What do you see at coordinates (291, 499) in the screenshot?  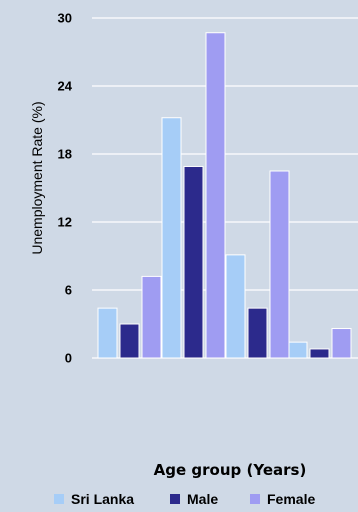 I see `legend-label-female: Female` at bounding box center [291, 499].